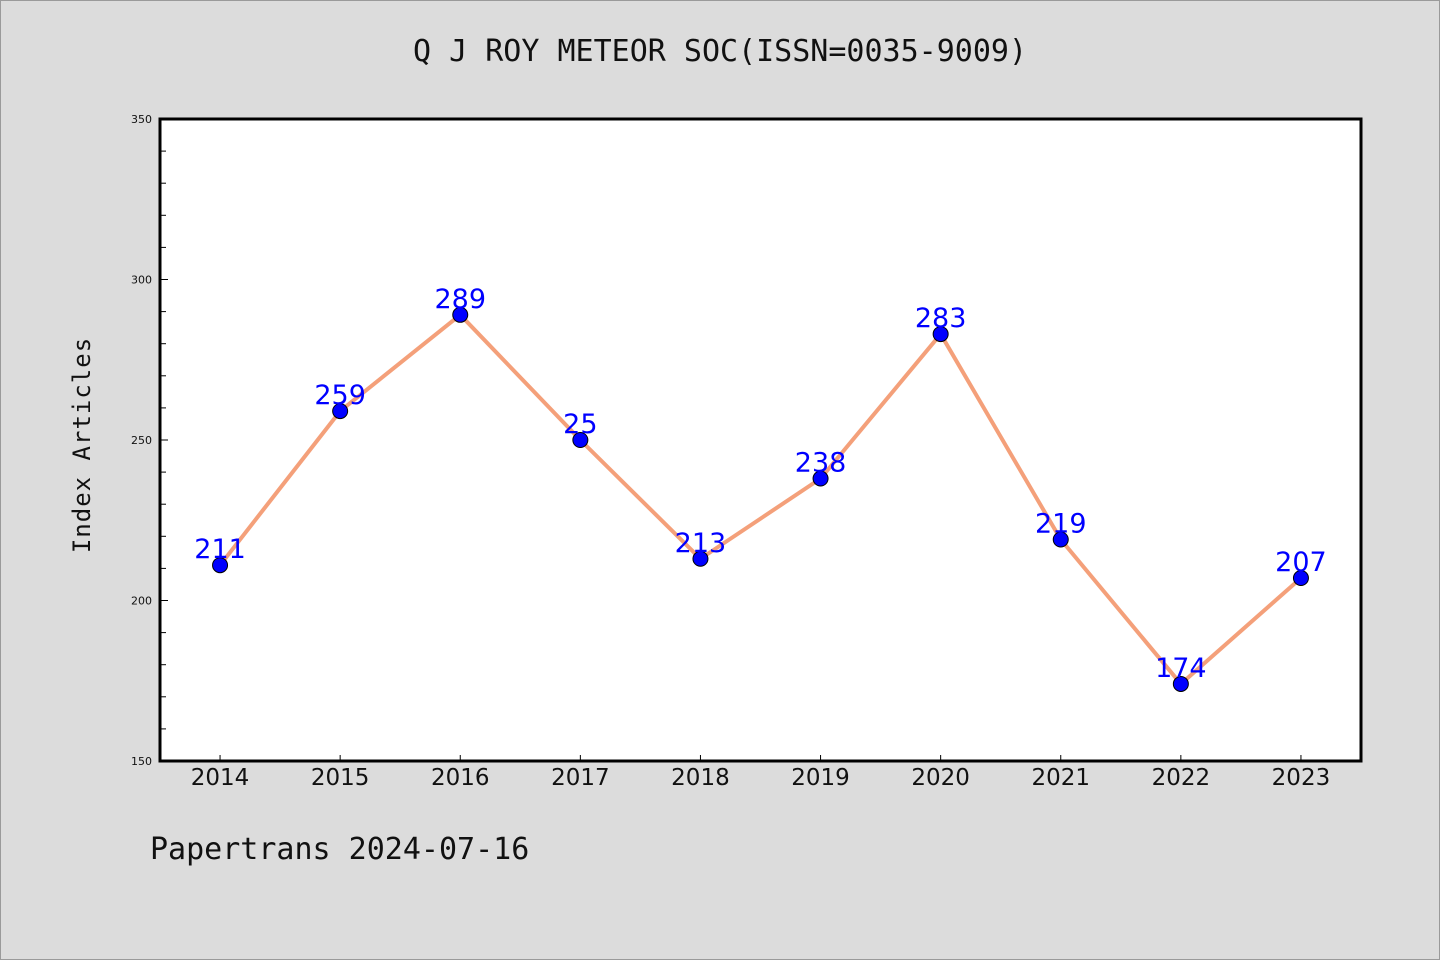 Image resolution: width=1440 pixels, height=960 pixels. Describe the element at coordinates (720, 51) in the screenshot. I see `chart-title: Q J ROY METEOR SOC(ISSN=0035-9009)` at that location.